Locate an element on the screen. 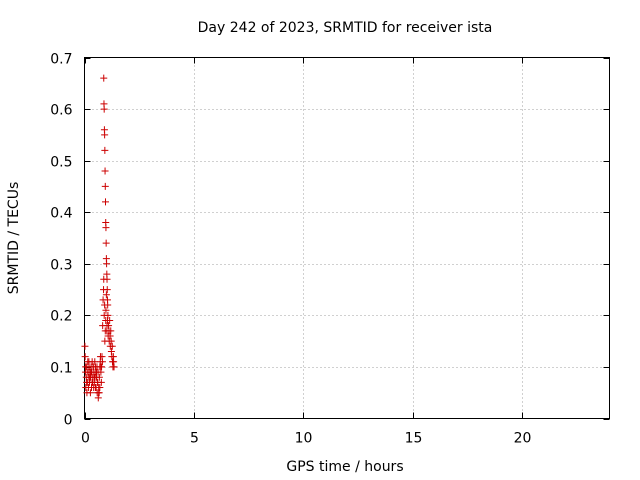 This screenshot has height=480, width=640. y-tick-label: 0.5 is located at coordinates (61, 163).